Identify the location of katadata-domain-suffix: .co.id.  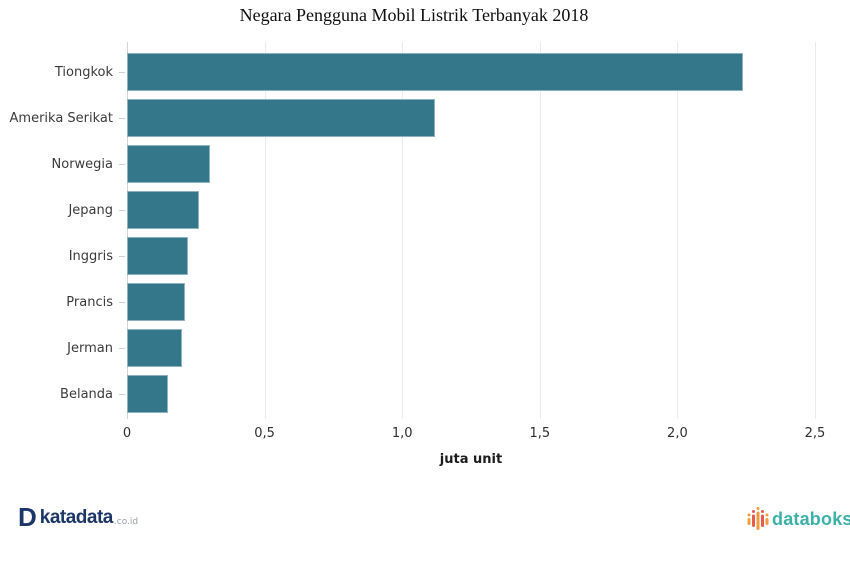
(126, 522).